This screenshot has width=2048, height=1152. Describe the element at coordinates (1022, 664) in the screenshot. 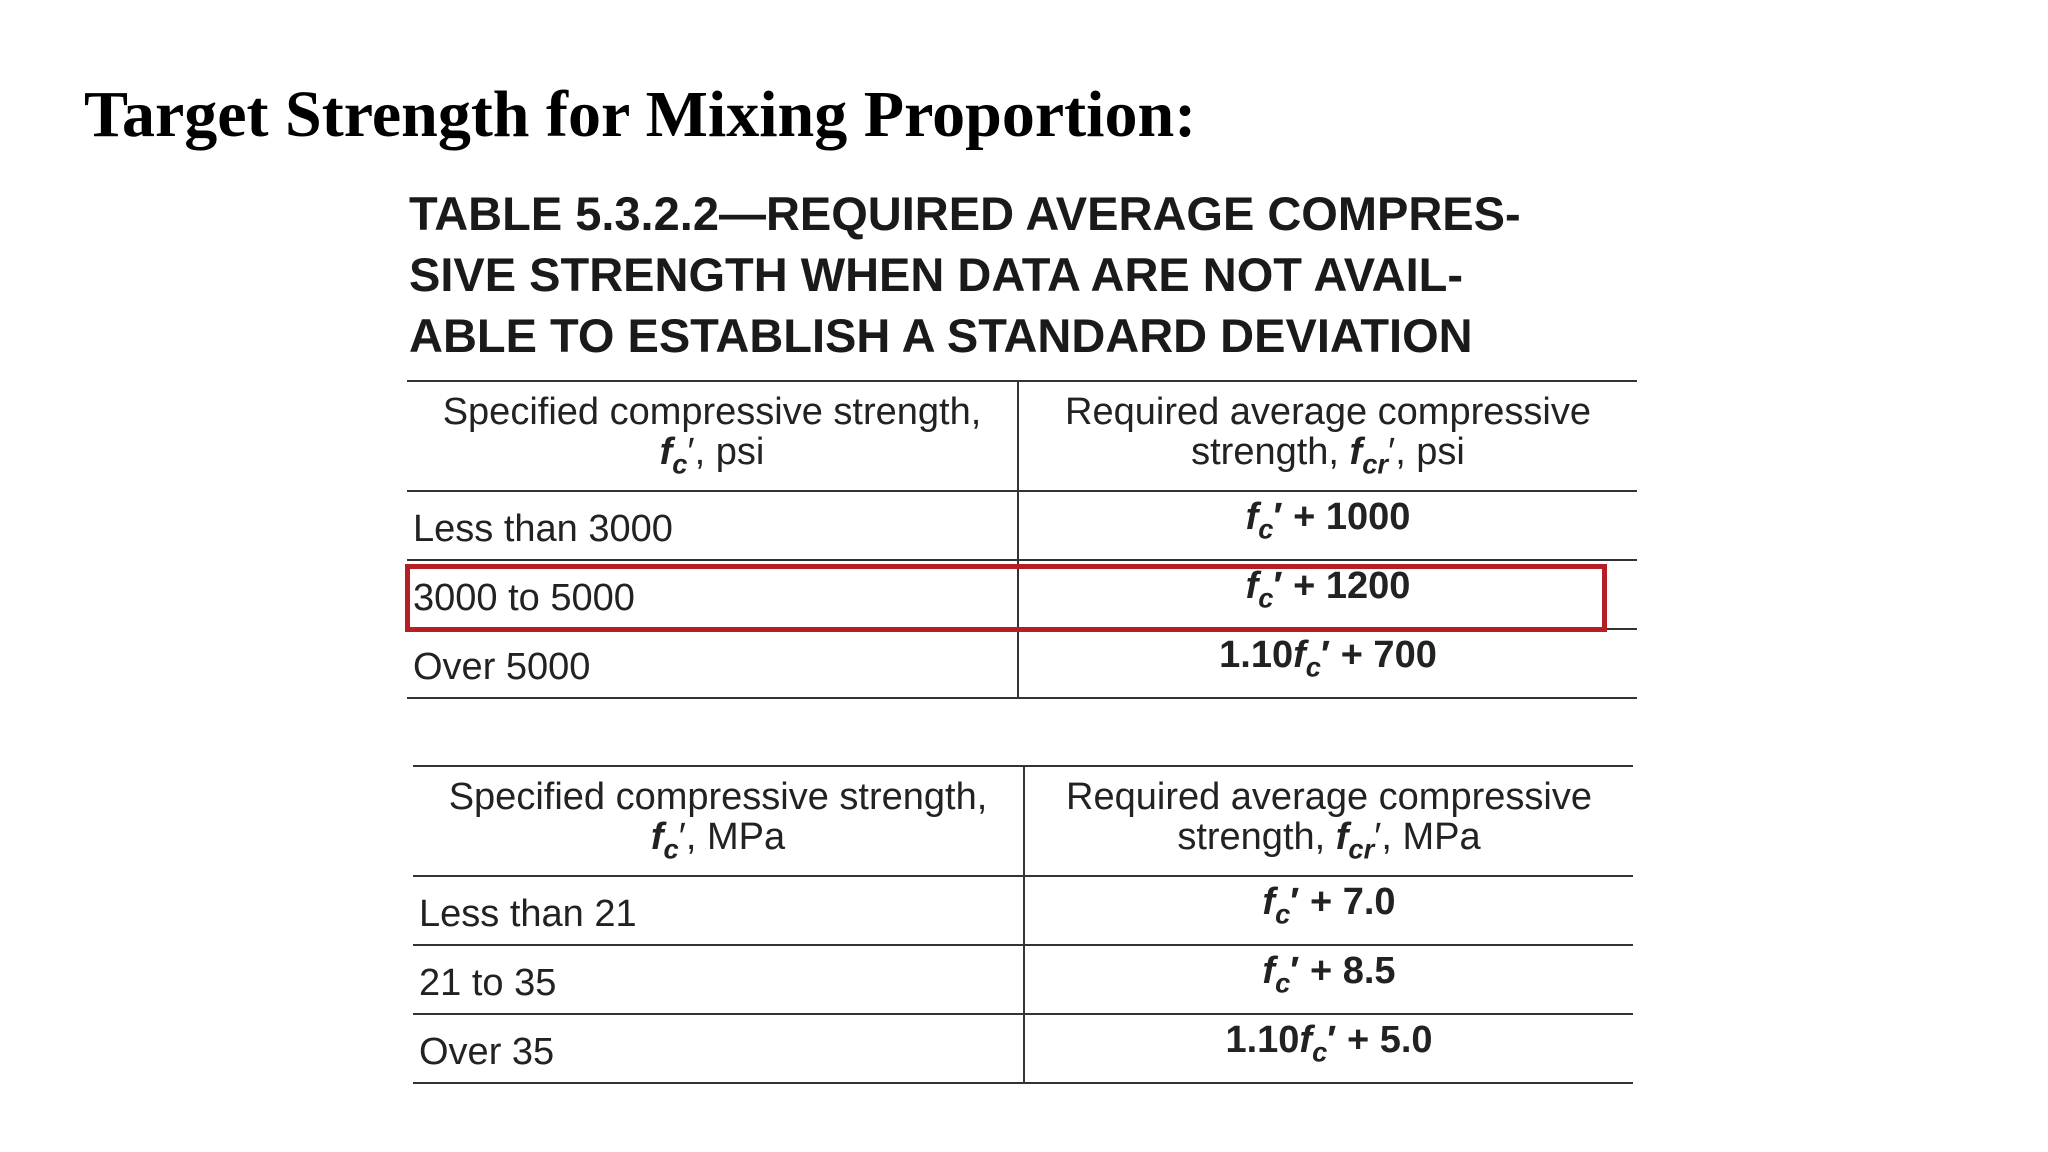

I see `table-row: Over 5000 1.10fc′ + 700` at that location.